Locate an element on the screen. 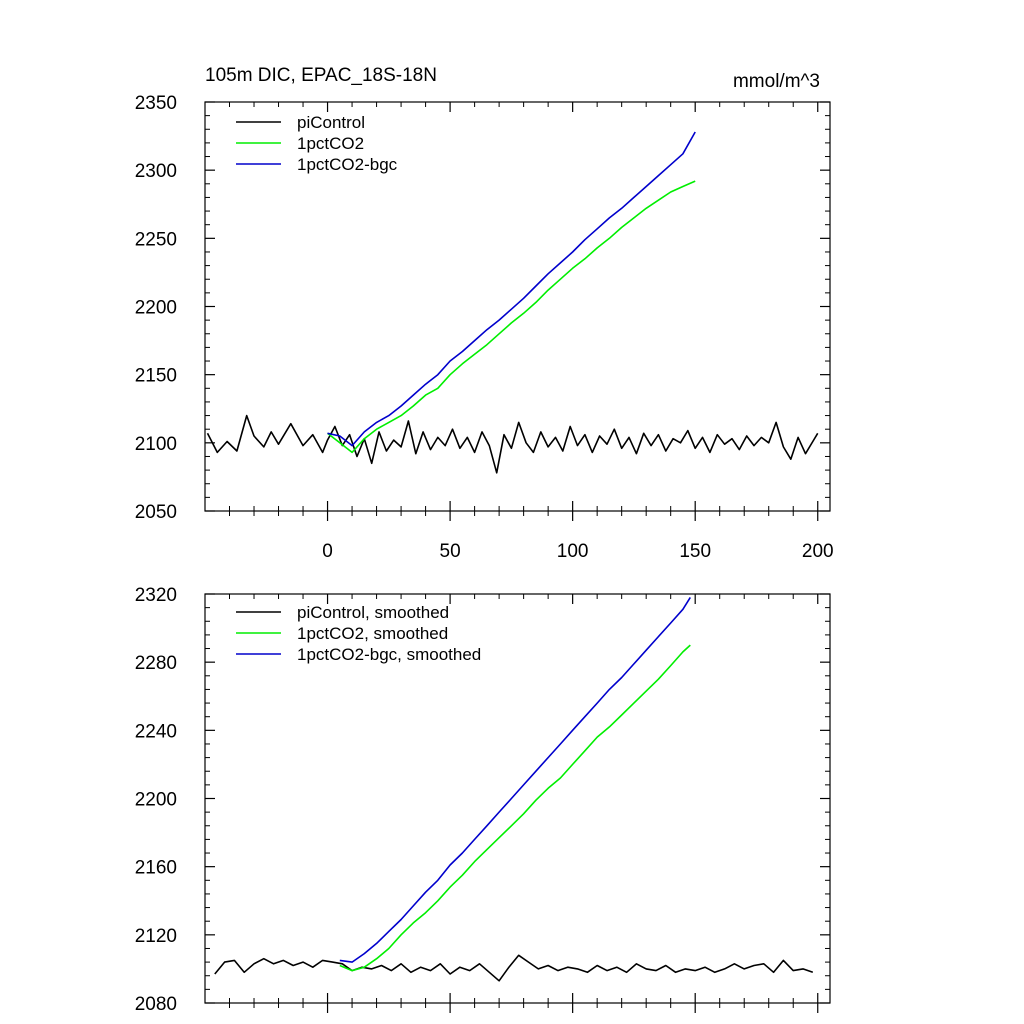 This screenshot has width=1024, height=1024. x-tick-label: 0 is located at coordinates (327, 551).